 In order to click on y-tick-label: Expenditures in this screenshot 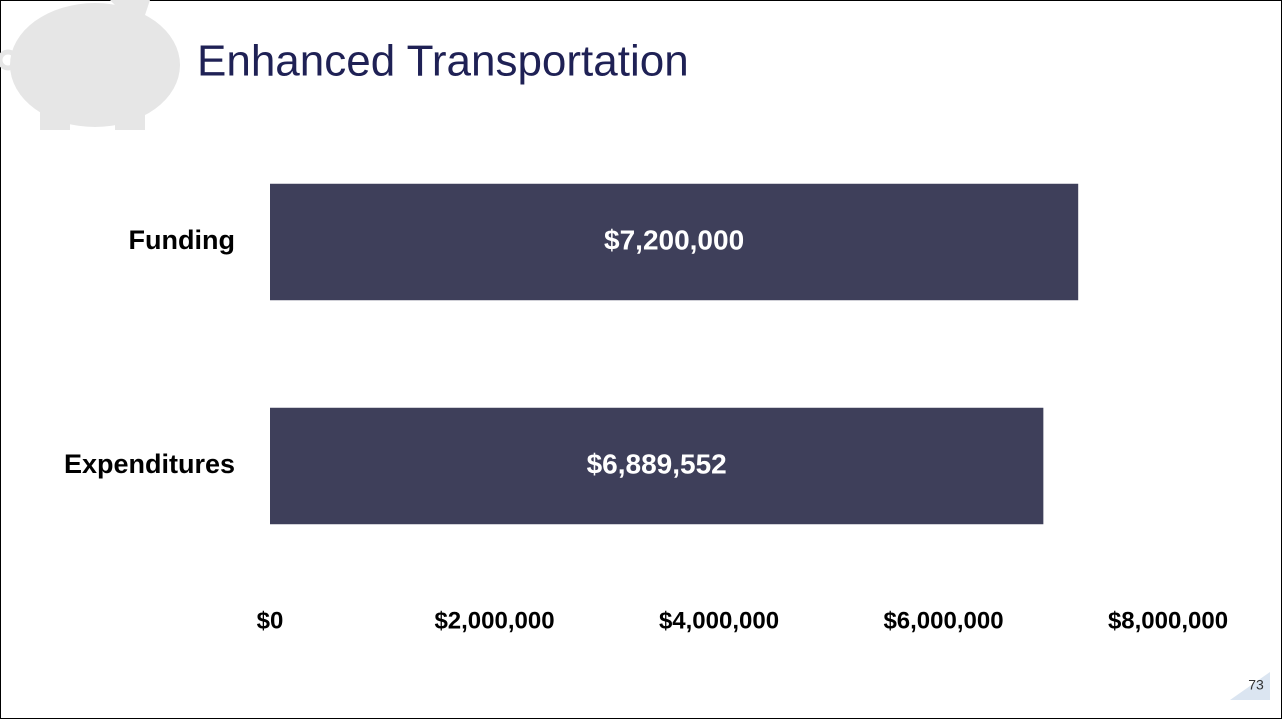, I will do `click(149, 464)`.